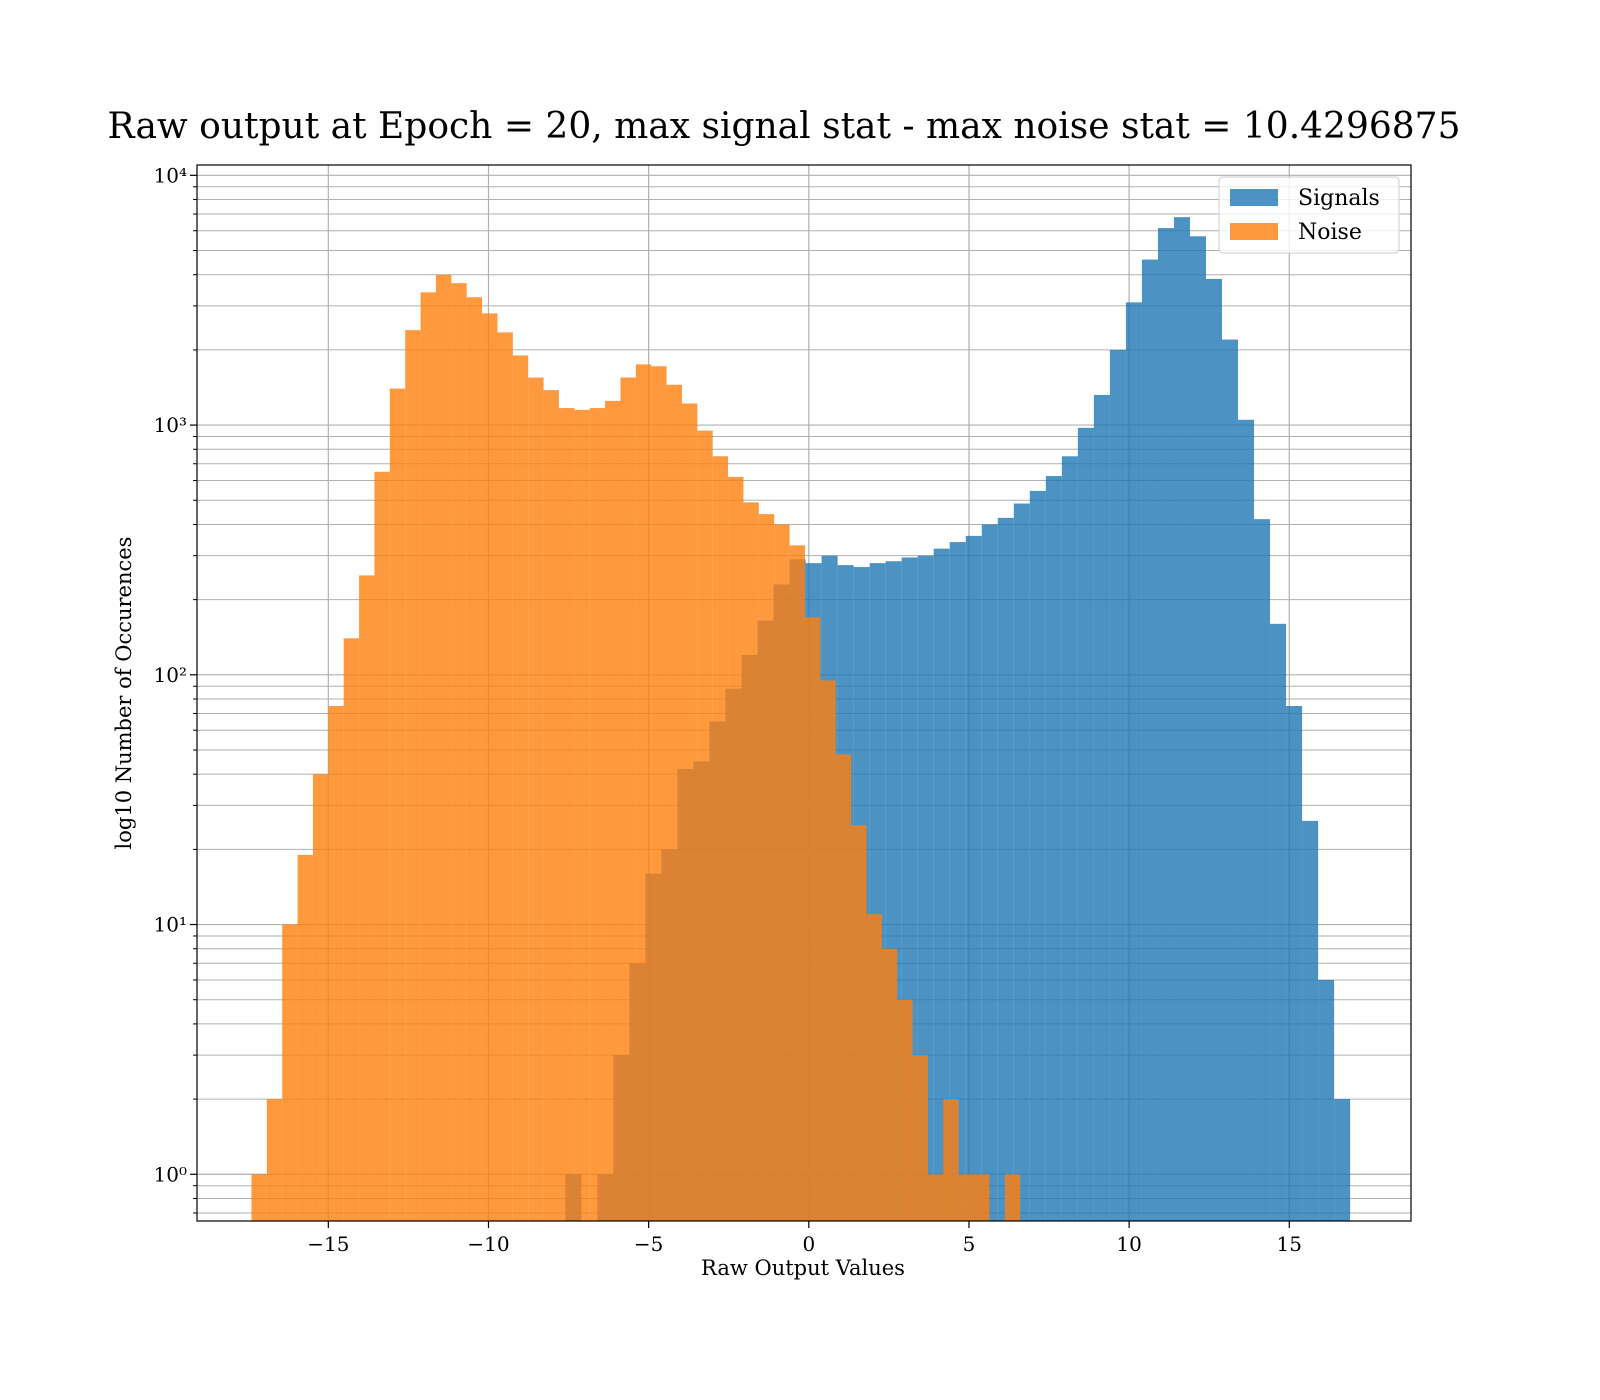 Image resolution: width=1600 pixels, height=1400 pixels. I want to click on x-tick-label: −10, so click(488, 1244).